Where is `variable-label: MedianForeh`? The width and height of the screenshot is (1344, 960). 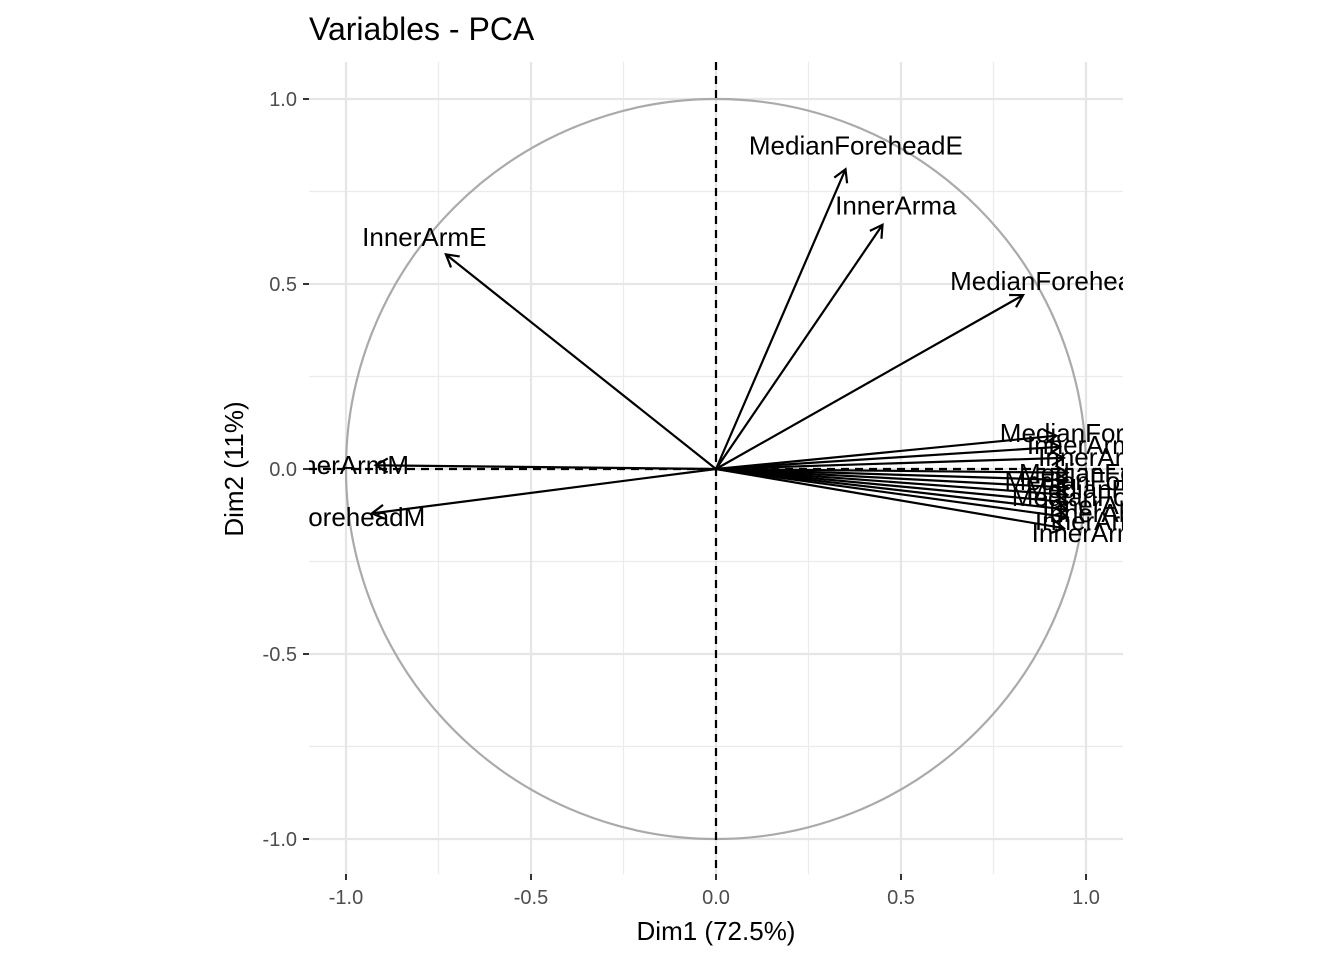
variable-label: MedianForeh is located at coordinates (1095, 473).